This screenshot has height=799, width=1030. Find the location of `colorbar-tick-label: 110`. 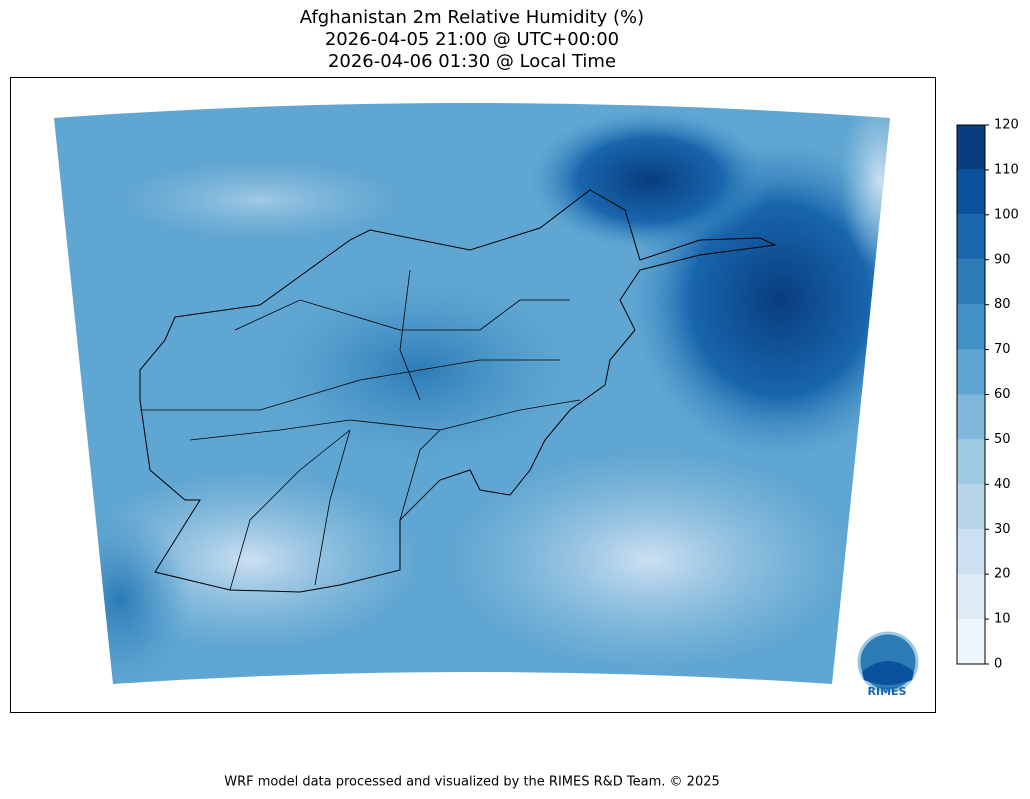

colorbar-tick-label: 110 is located at coordinates (1006, 169).